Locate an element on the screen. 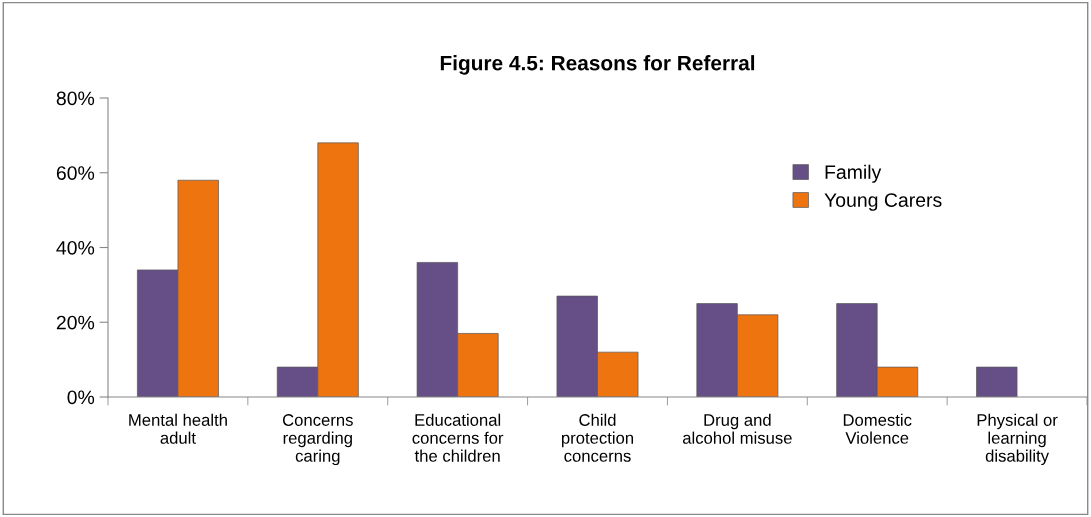 The width and height of the screenshot is (1091, 517). x-tick-label: Educational concerns for the children is located at coordinates (458, 437).